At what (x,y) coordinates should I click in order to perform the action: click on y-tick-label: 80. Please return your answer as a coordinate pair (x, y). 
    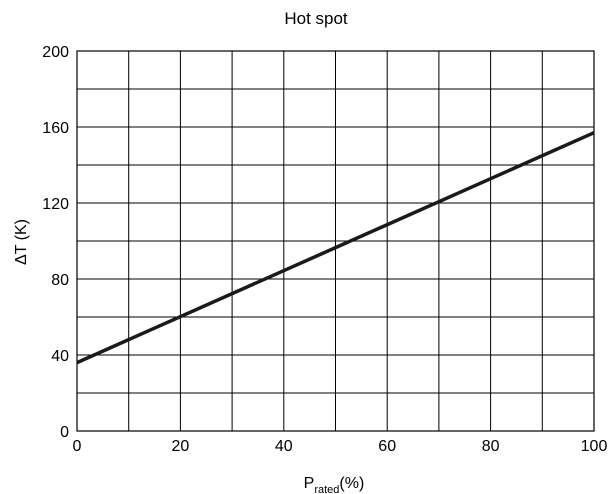
    Looking at the image, I should click on (60, 280).